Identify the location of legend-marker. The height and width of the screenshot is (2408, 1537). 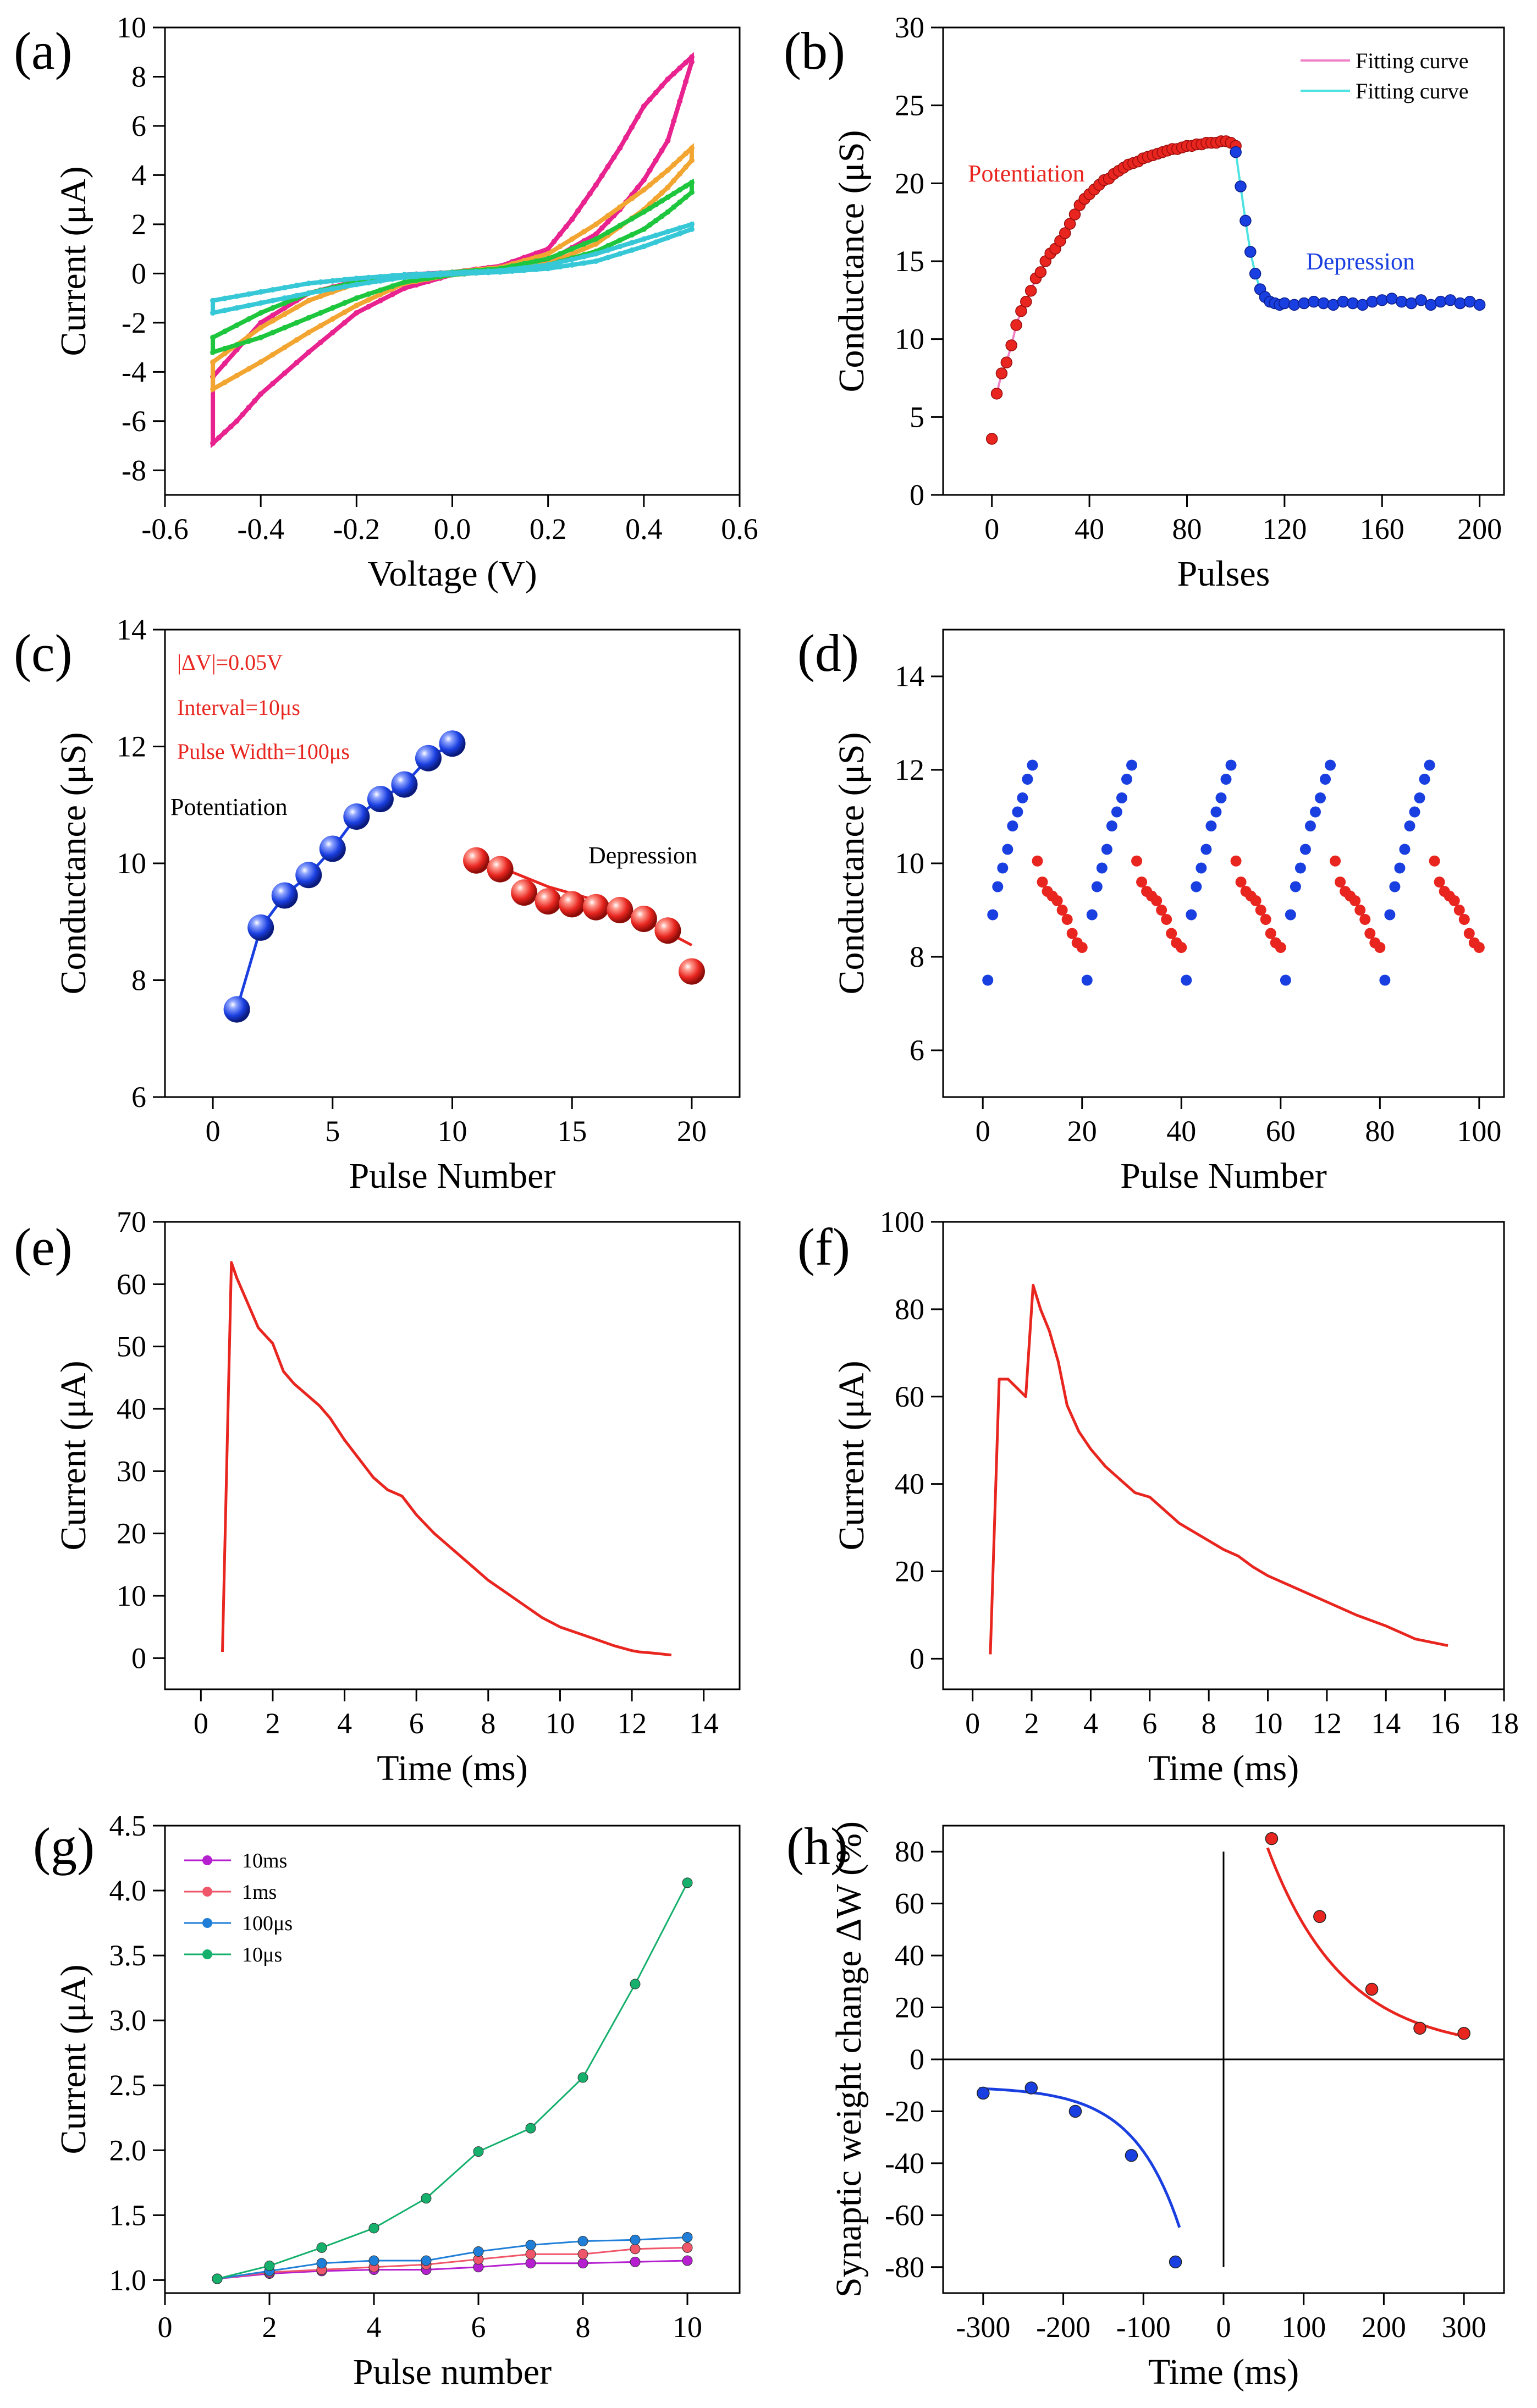
(207, 1892).